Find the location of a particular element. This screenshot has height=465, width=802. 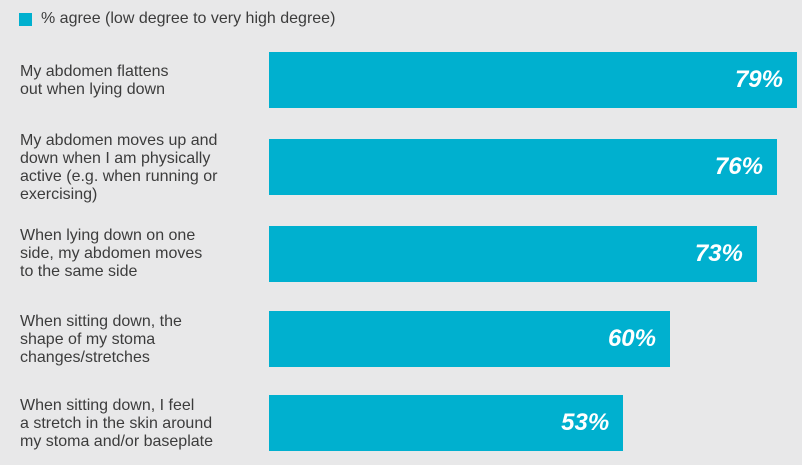

bar-value-label: 60% is located at coordinates (631, 338).